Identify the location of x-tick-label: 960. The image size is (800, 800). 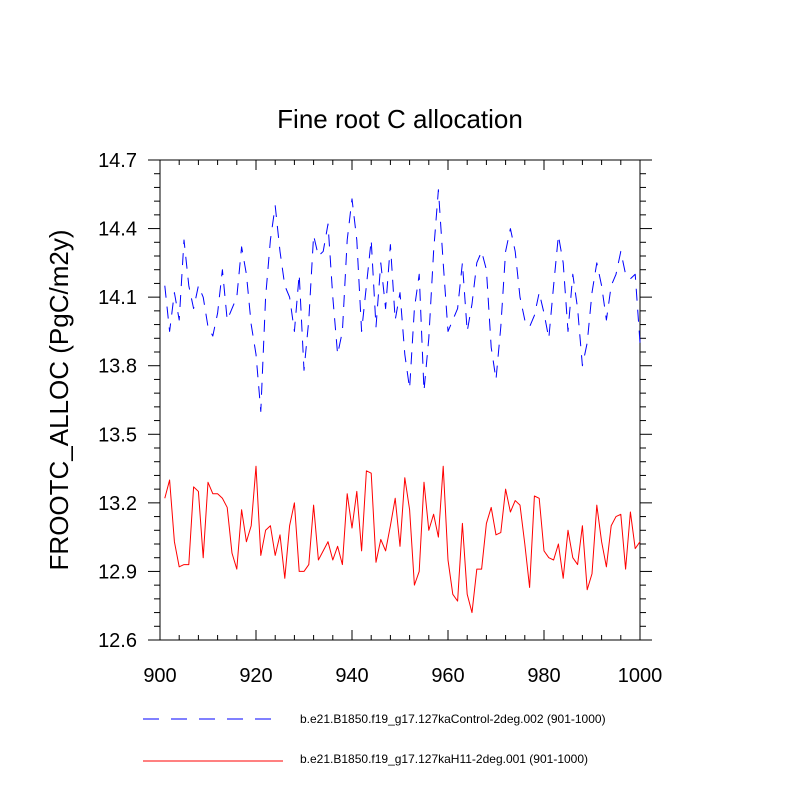
(447, 676).